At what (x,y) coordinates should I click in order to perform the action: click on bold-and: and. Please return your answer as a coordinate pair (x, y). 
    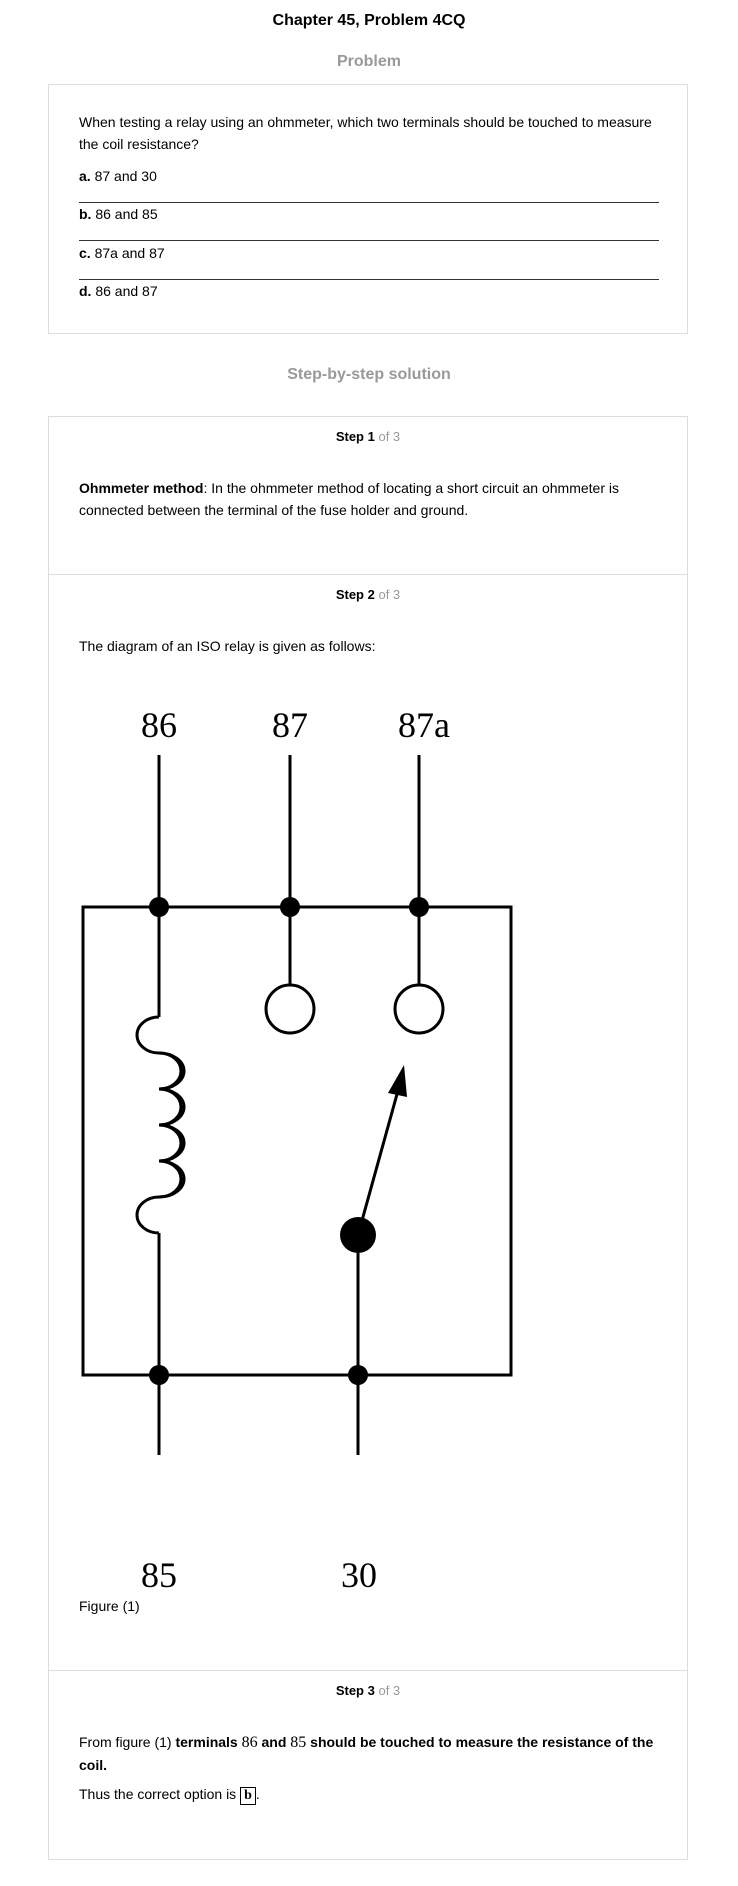
    Looking at the image, I should click on (274, 1742).